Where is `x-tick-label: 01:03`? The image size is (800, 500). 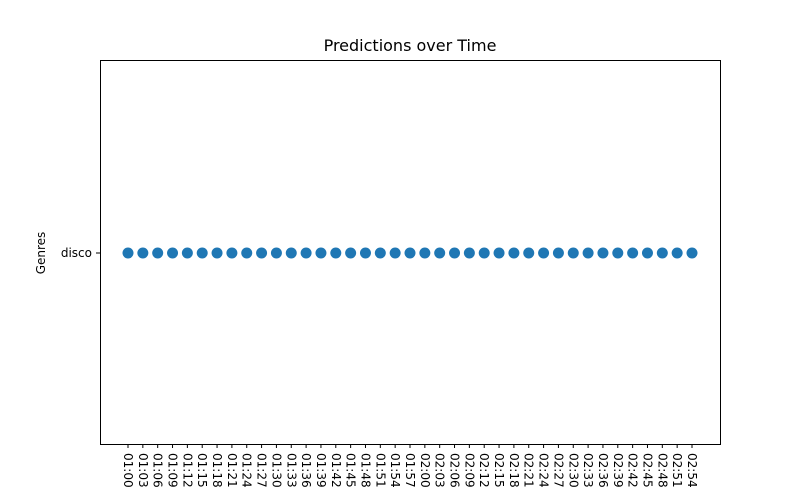 x-tick-label: 01:03 is located at coordinates (143, 470).